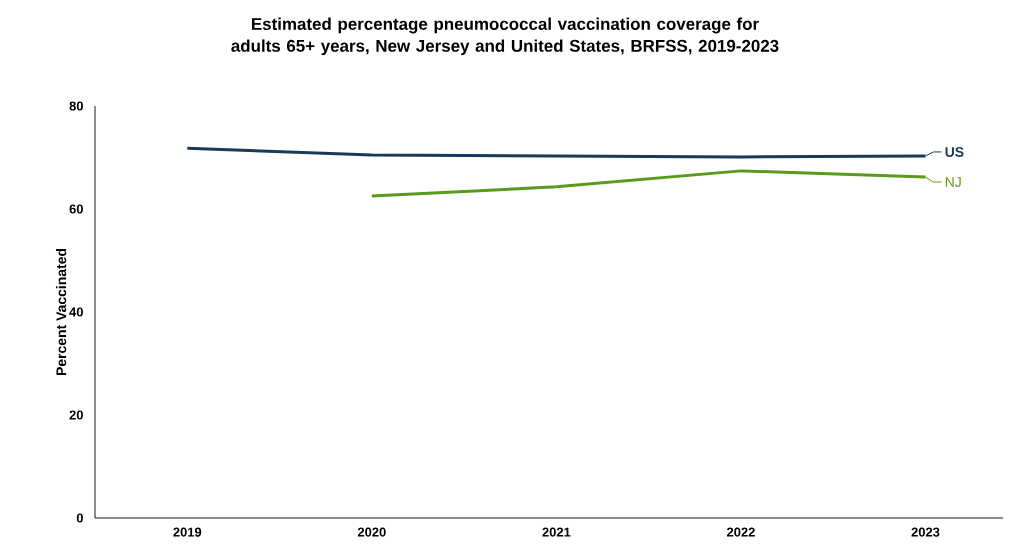 The width and height of the screenshot is (1009, 554). I want to click on y-tick-label: 60, so click(76, 209).